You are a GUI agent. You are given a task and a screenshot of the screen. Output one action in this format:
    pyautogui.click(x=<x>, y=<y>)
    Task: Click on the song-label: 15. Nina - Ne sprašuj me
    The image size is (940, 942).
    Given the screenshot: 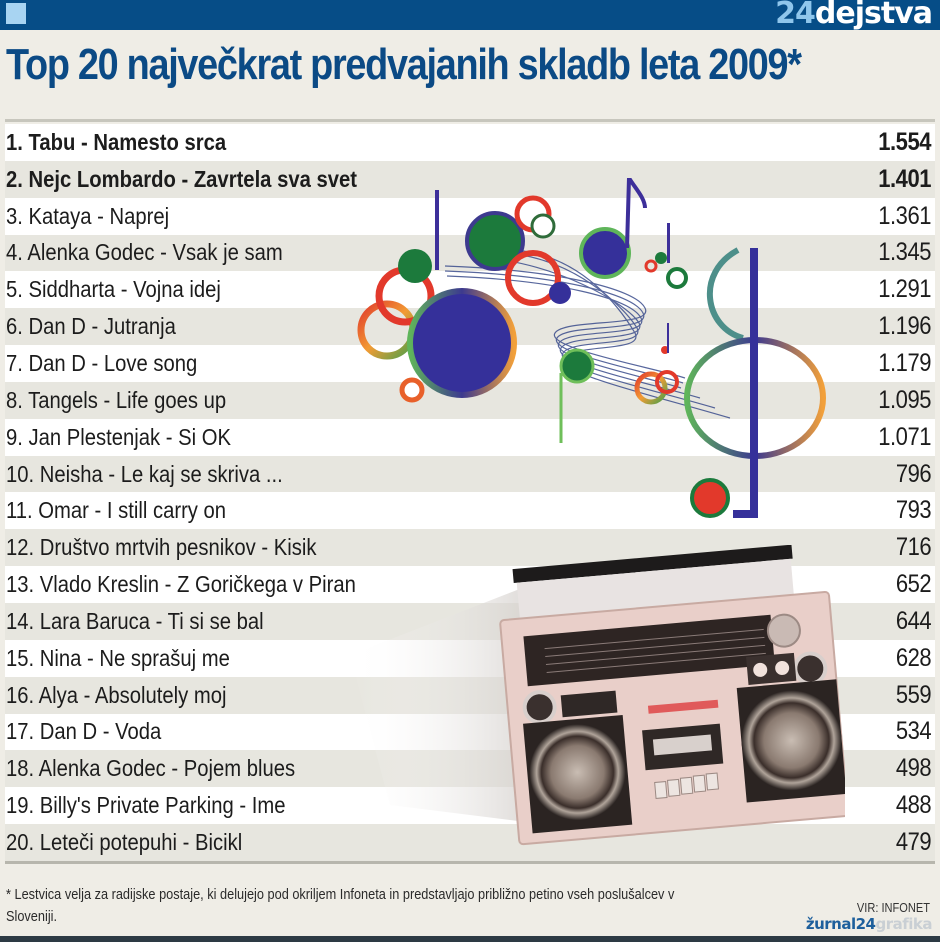 What is the action you would take?
    pyautogui.click(x=118, y=657)
    